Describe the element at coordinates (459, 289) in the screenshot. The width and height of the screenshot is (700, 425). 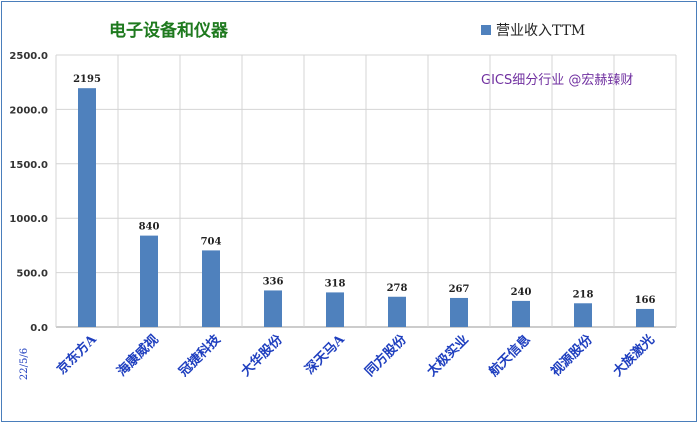
I see `data-label: 267` at that location.